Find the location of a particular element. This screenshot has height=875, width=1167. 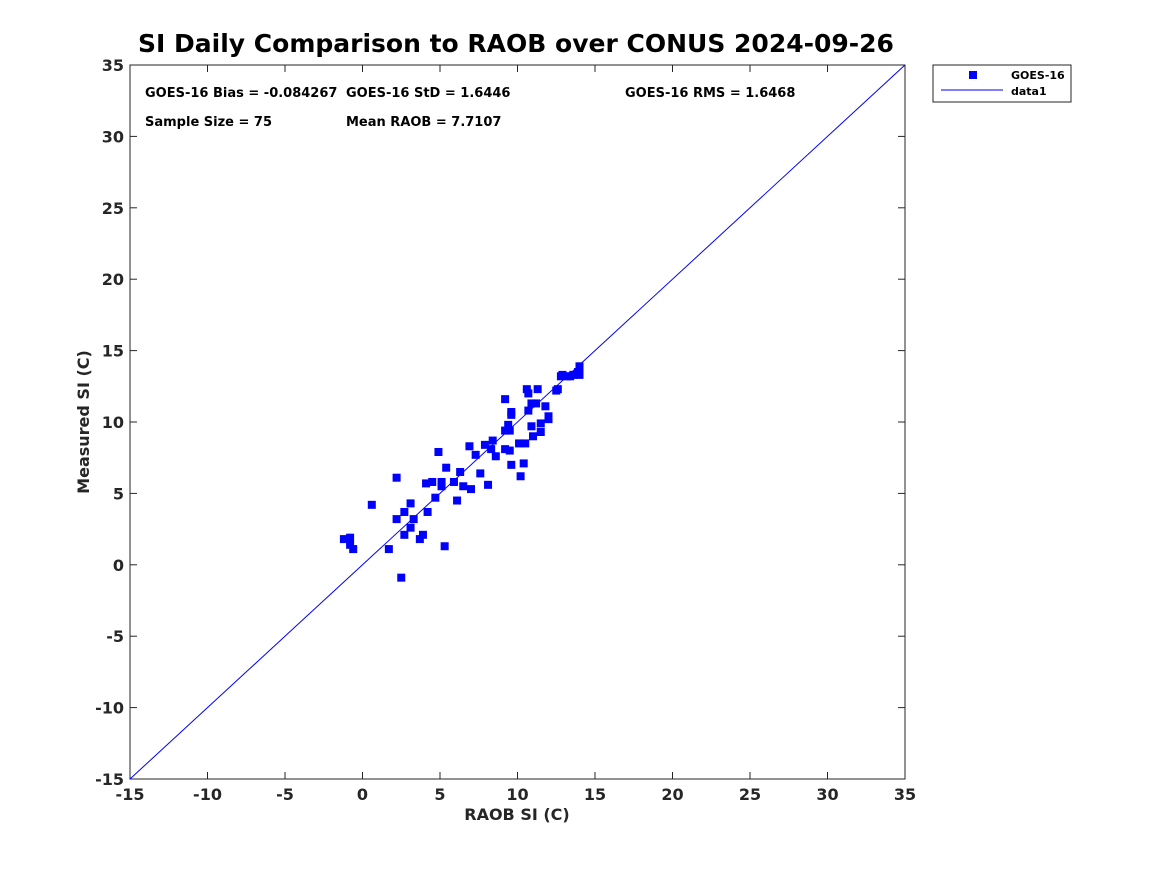

y-tick-label: 5 is located at coordinates (118, 493).